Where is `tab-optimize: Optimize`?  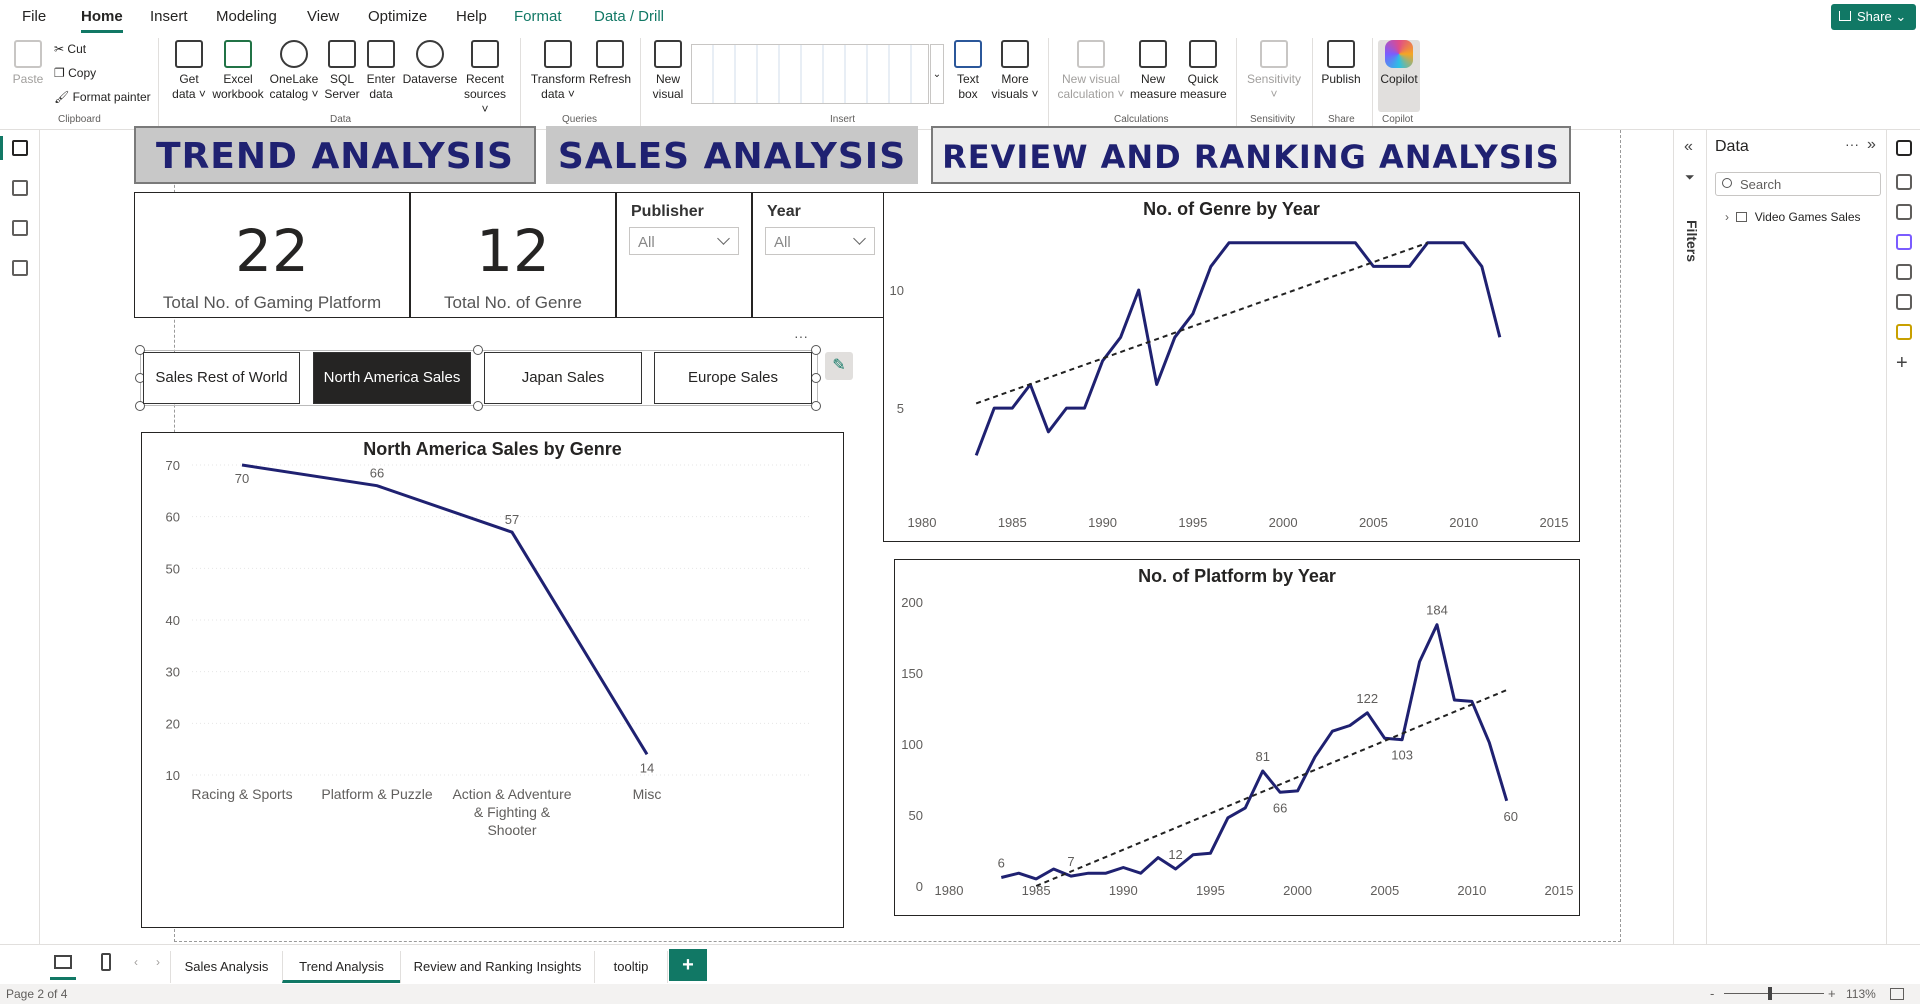 tab-optimize: Optimize is located at coordinates (398, 16).